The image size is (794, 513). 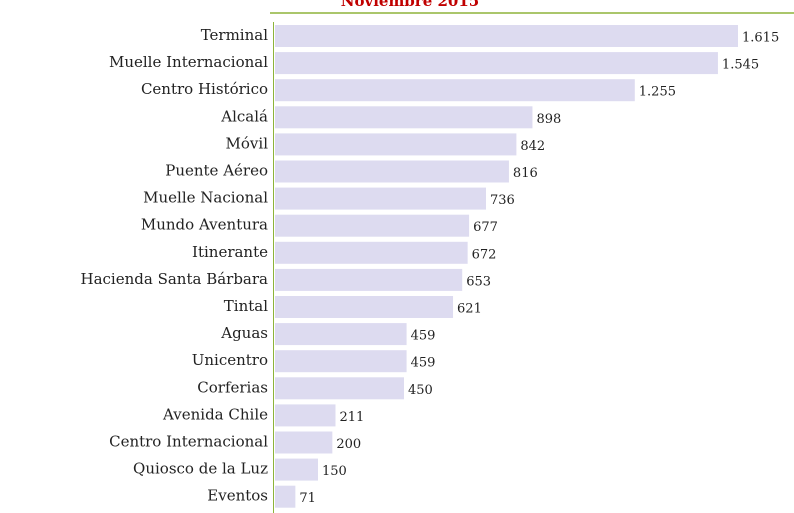 I want to click on category-label: Aguas, so click(x=244, y=333).